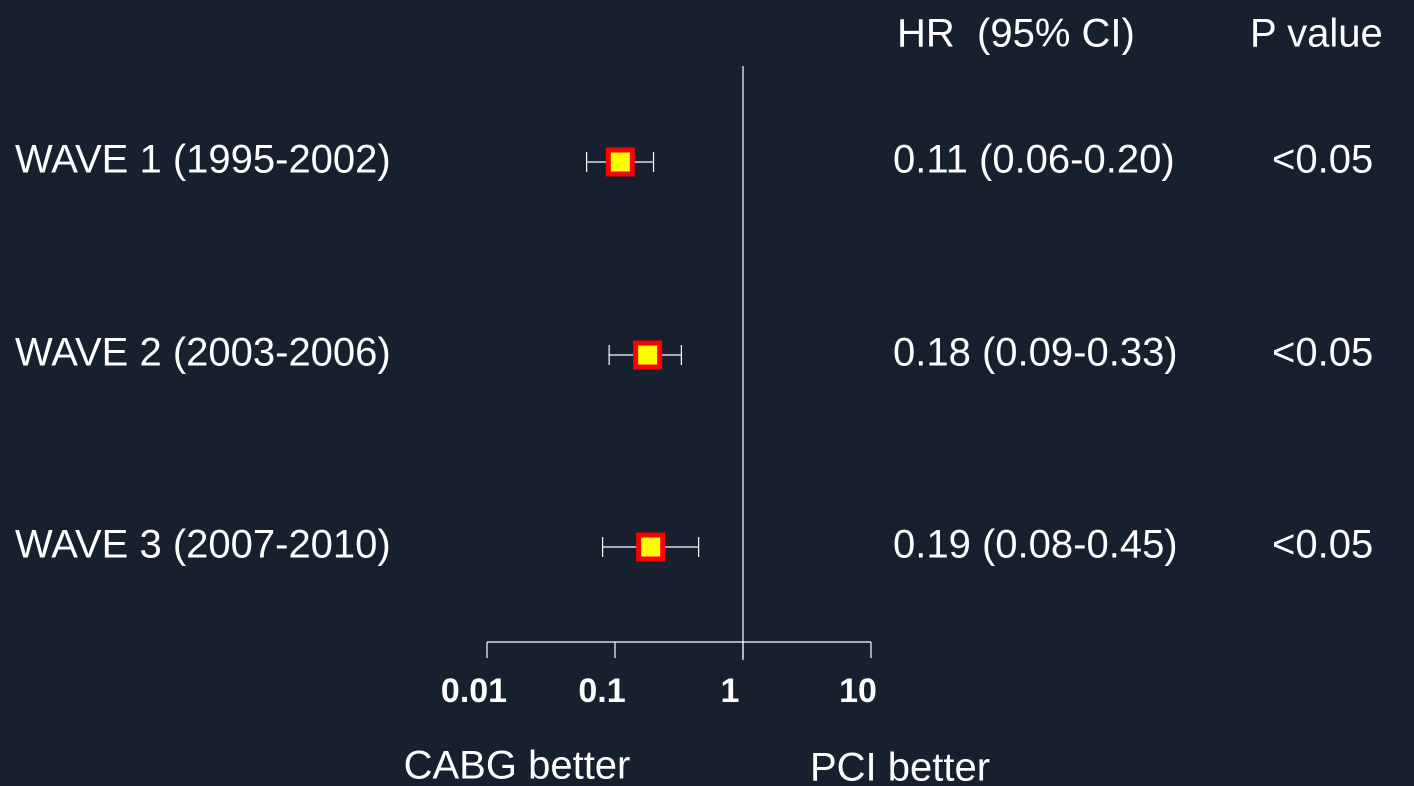  Describe the element at coordinates (858, 691) in the screenshot. I see `x-tick-label: 10` at that location.